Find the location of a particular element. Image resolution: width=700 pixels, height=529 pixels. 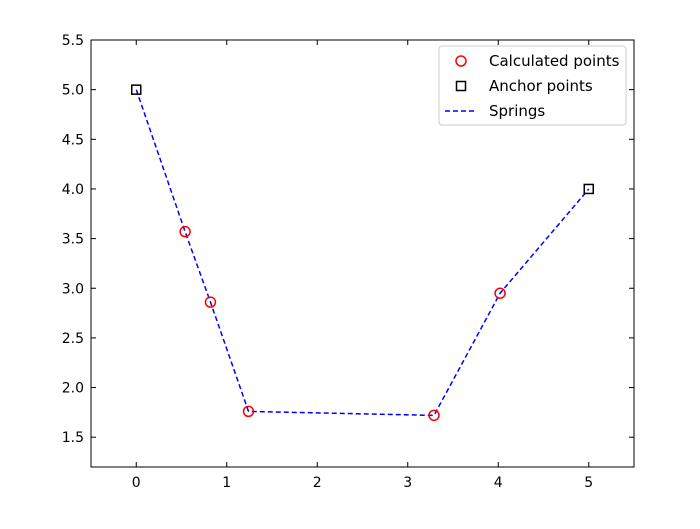

x-tick-label: 4 is located at coordinates (498, 483).